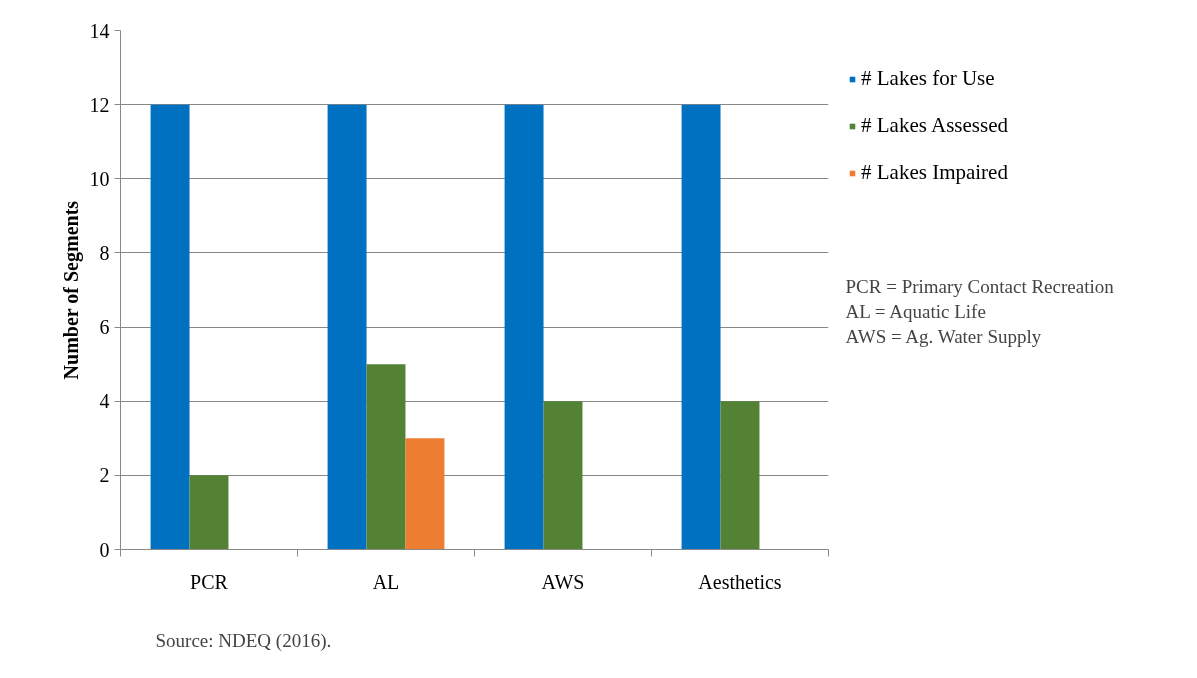 The width and height of the screenshot is (1197, 678). I want to click on x-tick-label: Aesthetics, so click(740, 581).